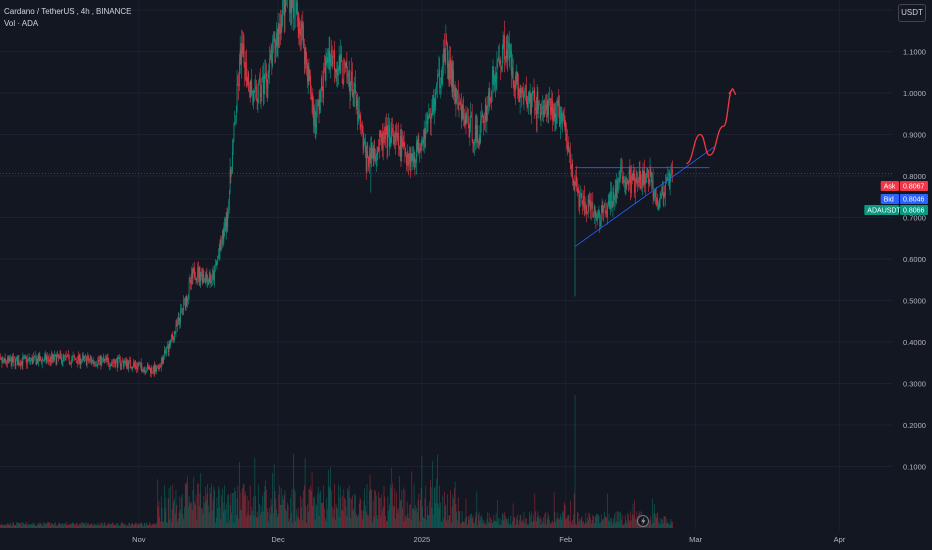  Describe the element at coordinates (914, 135) in the screenshot. I see `price-tick-label: 0.9000` at that location.